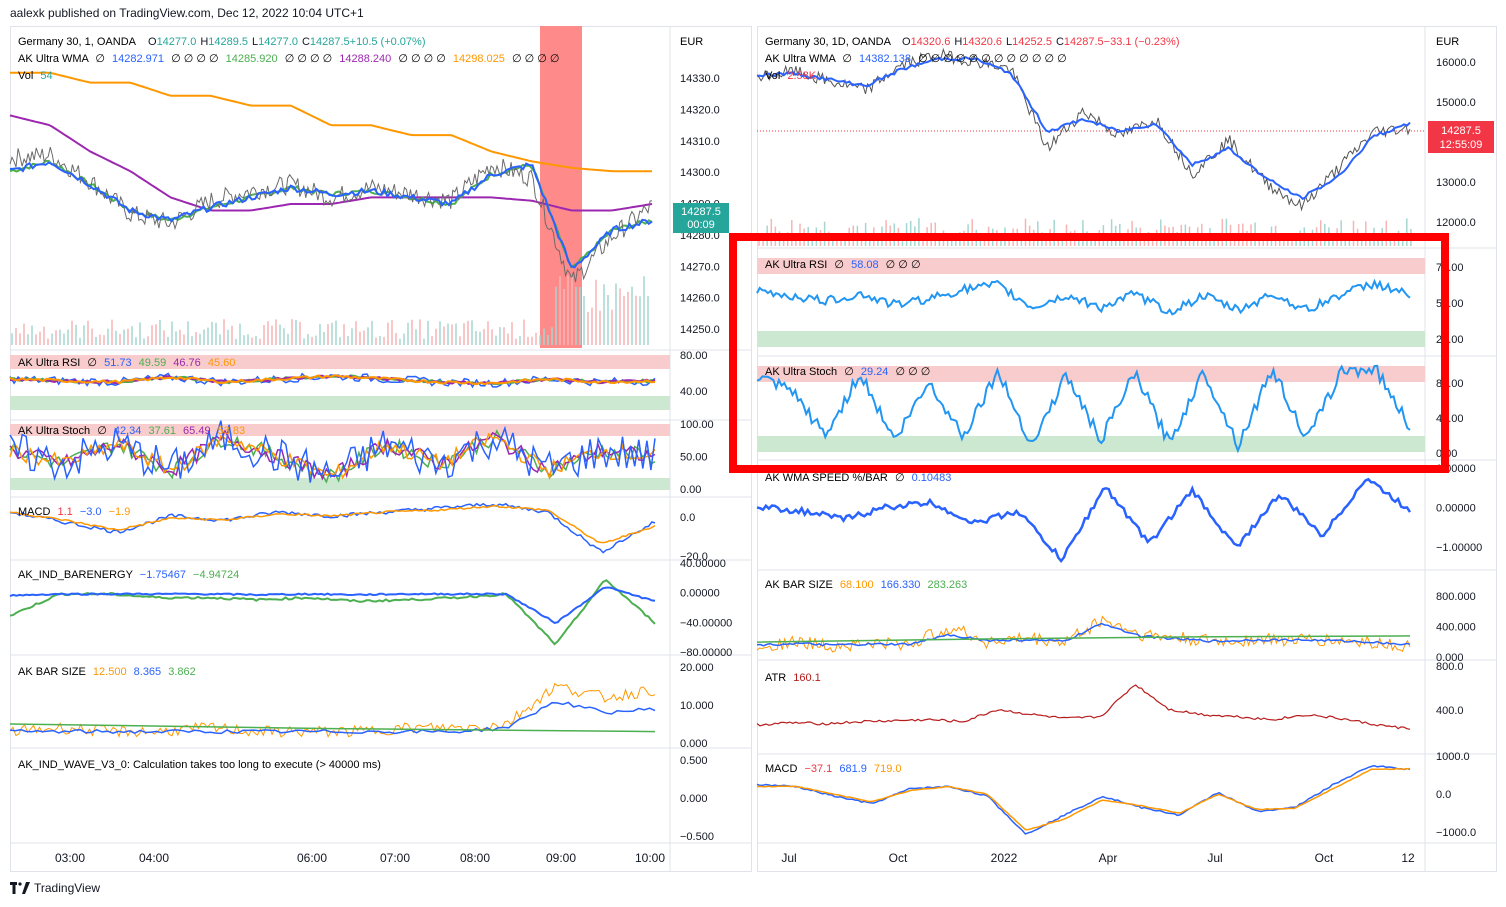 The height and width of the screenshot is (907, 1506). I want to click on left-barsize-green-line, so click(332, 728).